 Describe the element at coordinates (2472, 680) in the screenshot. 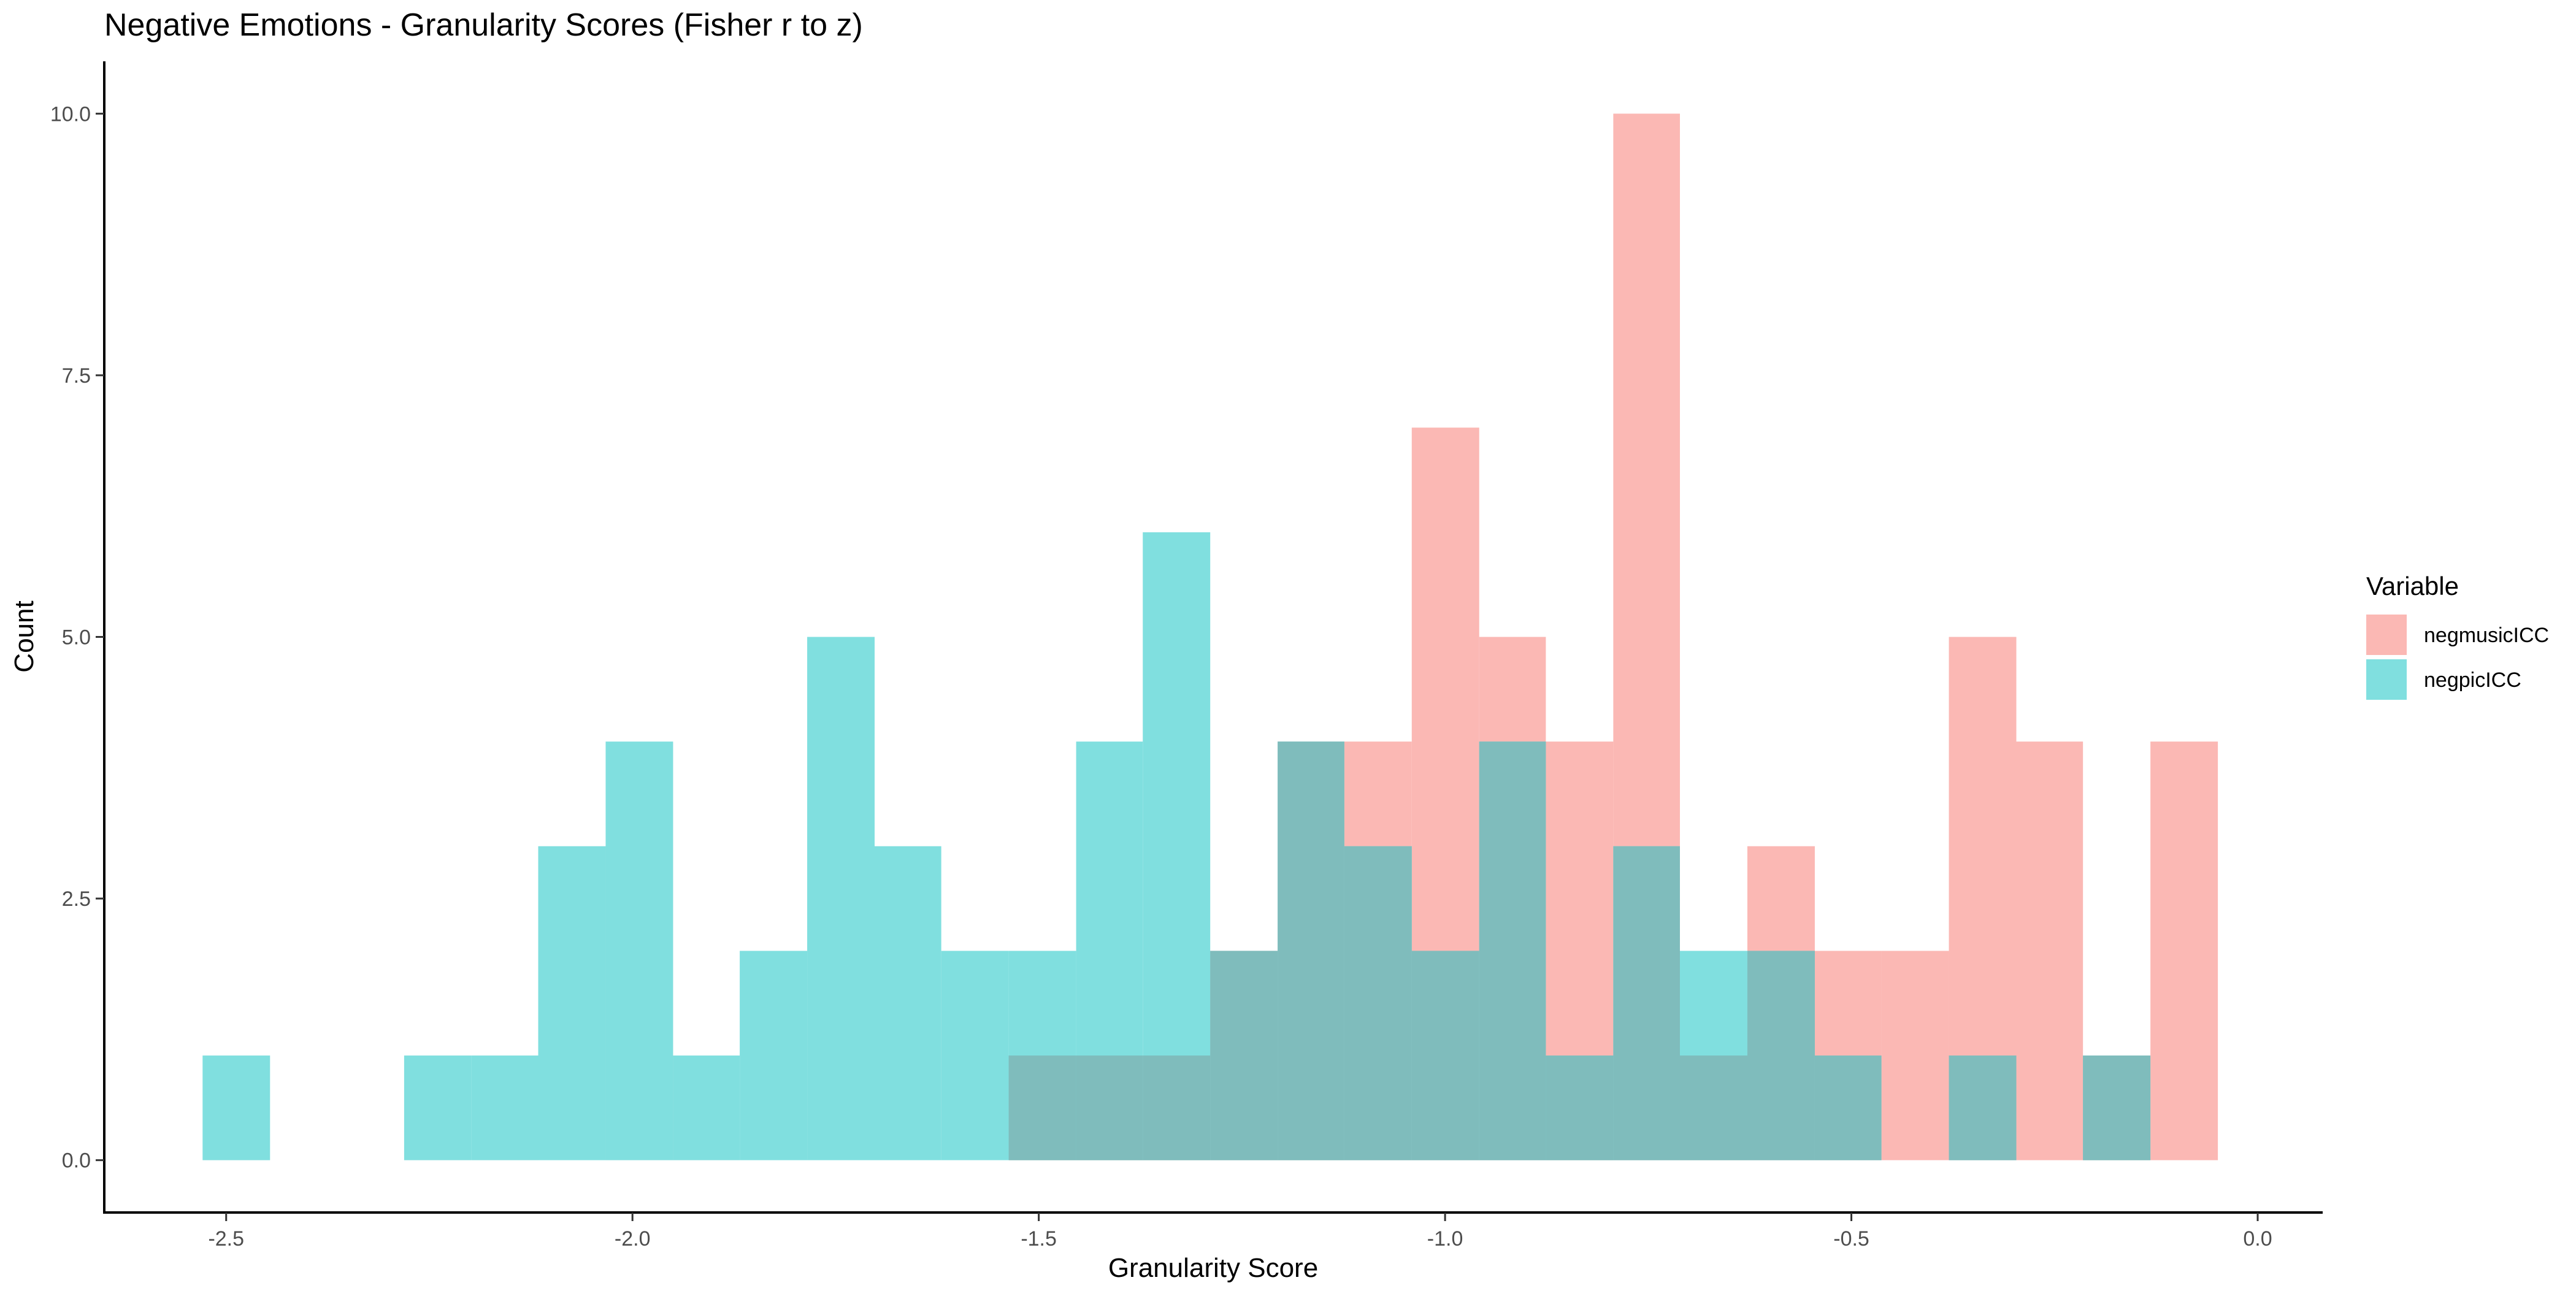

I see `legend-label-negpicICC: negpicICC` at that location.